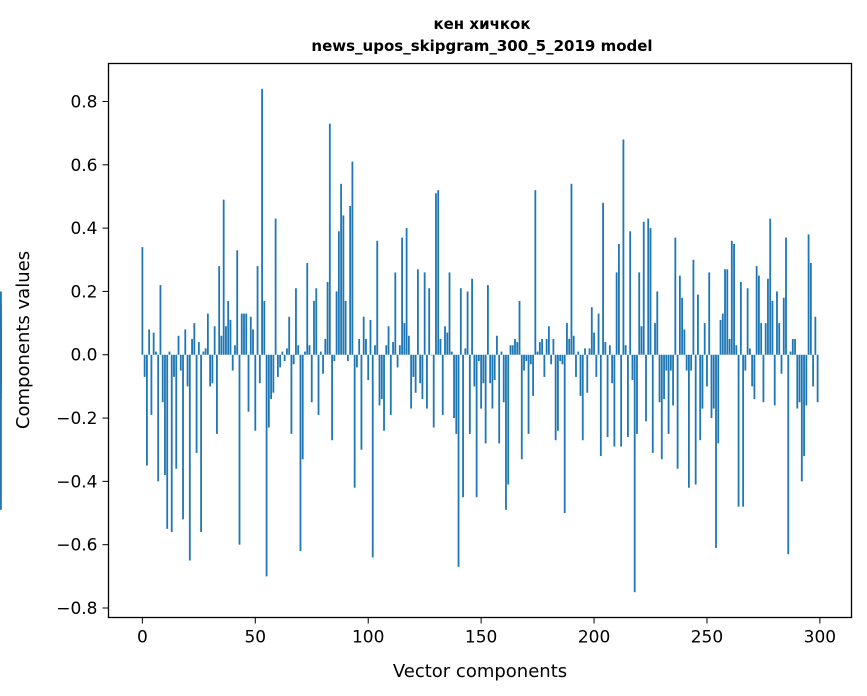  What do you see at coordinates (481, 24) in the screenshot?
I see `chart-title: кен хичкок` at bounding box center [481, 24].